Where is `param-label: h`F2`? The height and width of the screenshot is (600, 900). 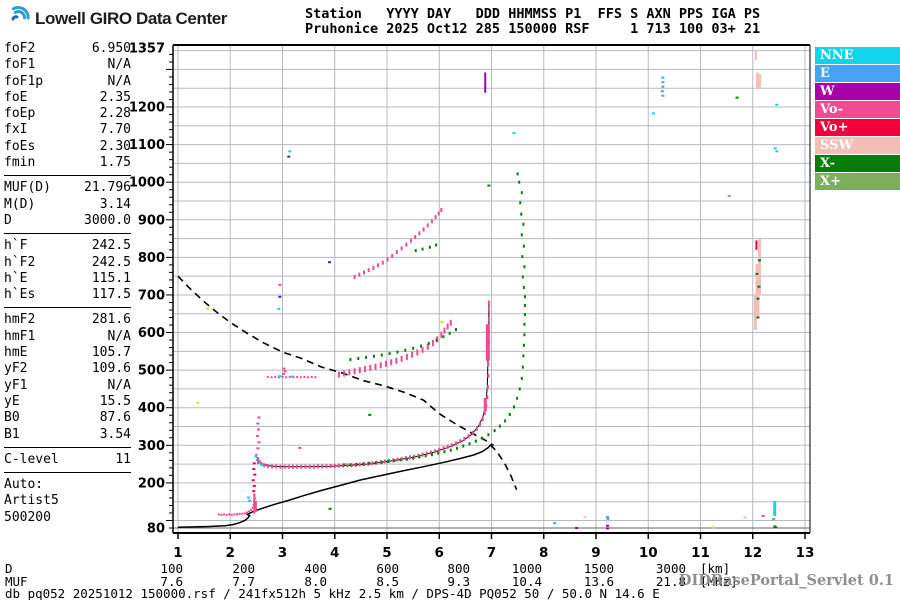 param-label: h`F2 is located at coordinates (20, 262).